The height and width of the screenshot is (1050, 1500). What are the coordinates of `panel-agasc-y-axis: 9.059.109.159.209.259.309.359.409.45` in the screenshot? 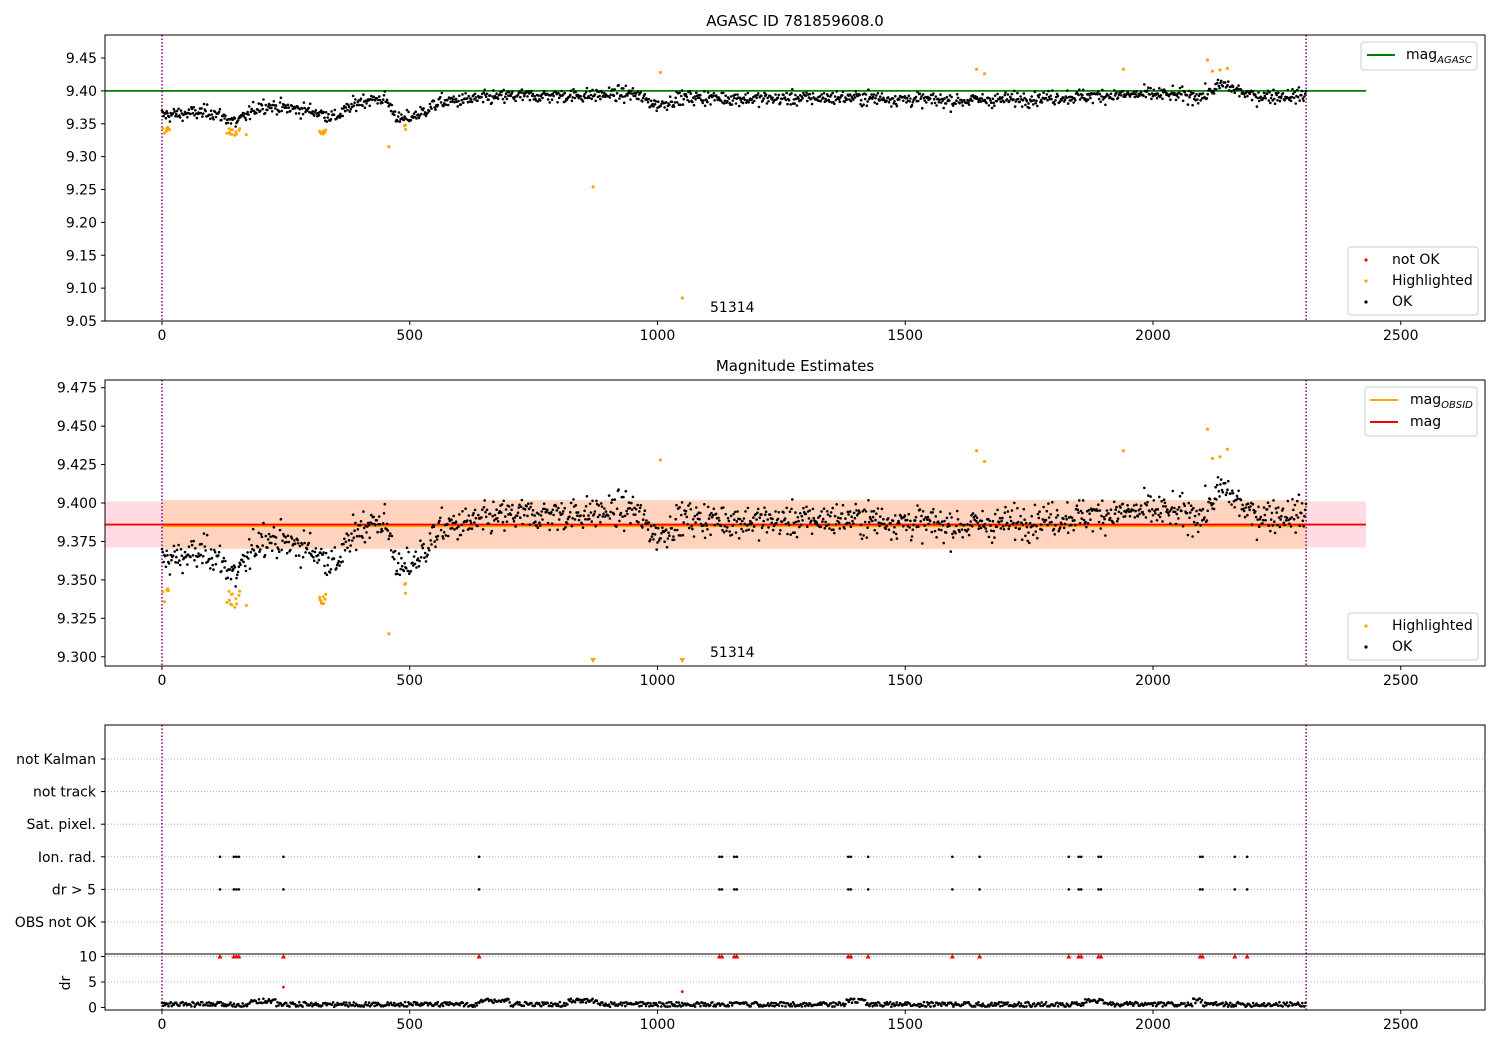 It's located at (85, 190).